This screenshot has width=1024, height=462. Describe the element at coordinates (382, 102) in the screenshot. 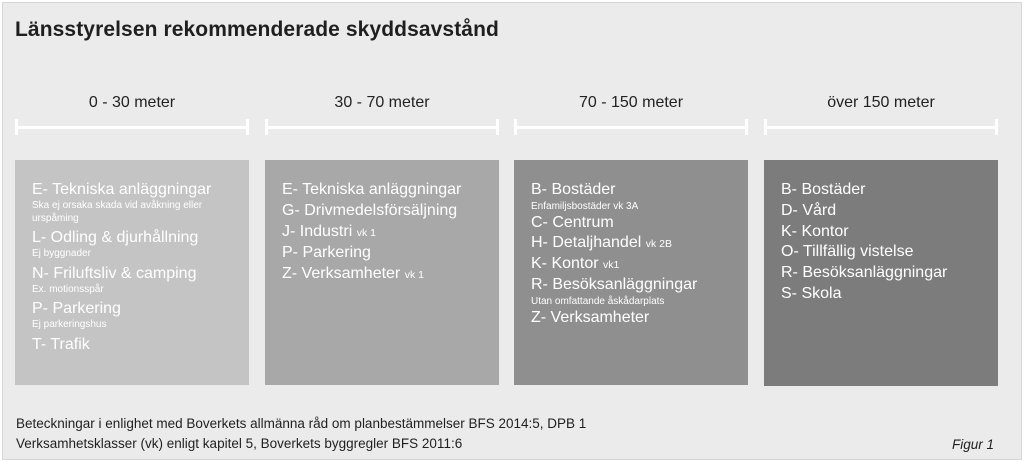

I see `range-label-30-70: 30 - 70 meter` at that location.